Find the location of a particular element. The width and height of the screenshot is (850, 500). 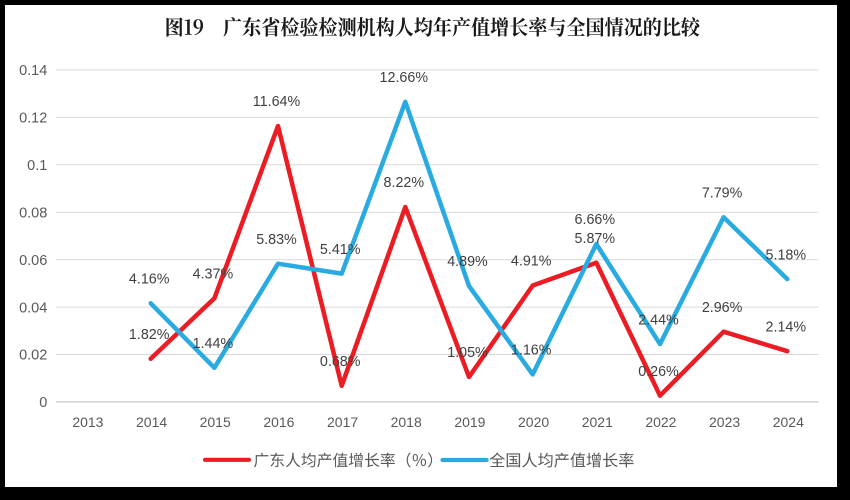

svg-text: 4.91% is located at coordinates (531, 262).